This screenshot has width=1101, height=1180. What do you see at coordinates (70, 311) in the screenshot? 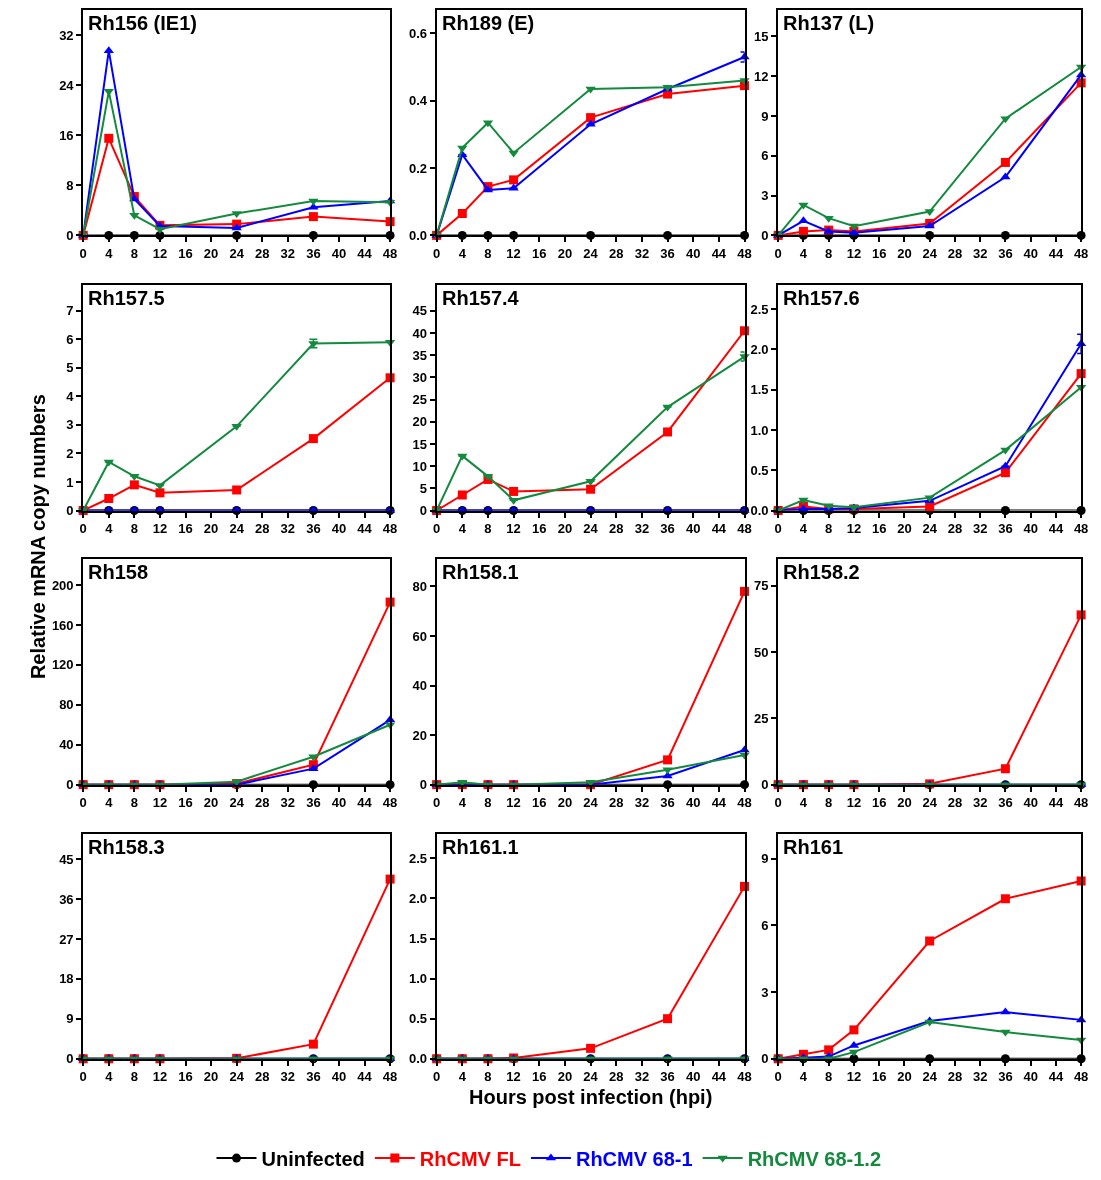
I see `y-tick-label: 7` at bounding box center [70, 311].